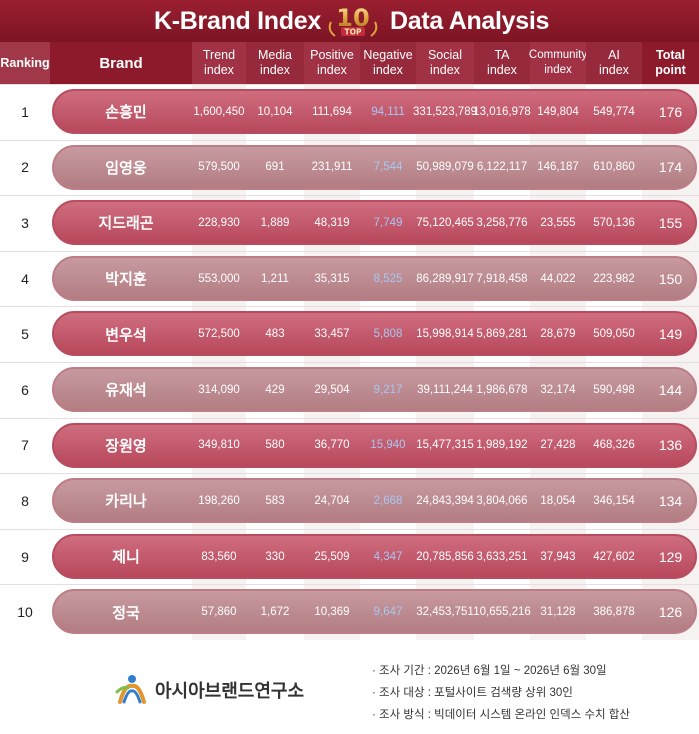 Image resolution: width=699 pixels, height=734 pixels. Describe the element at coordinates (445, 556) in the screenshot. I see `social-value: 20,785,856` at that location.